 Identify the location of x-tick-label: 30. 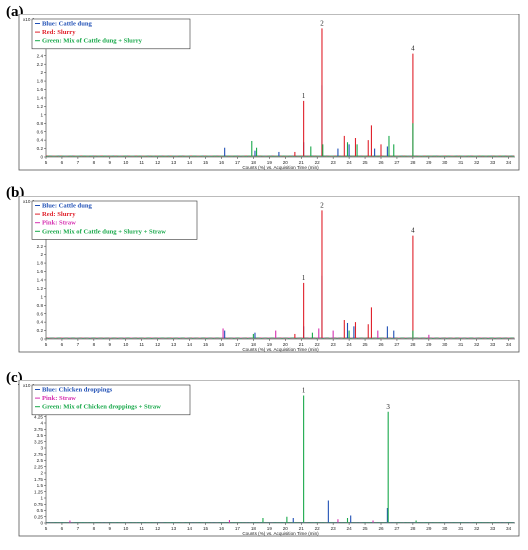
(445, 344).